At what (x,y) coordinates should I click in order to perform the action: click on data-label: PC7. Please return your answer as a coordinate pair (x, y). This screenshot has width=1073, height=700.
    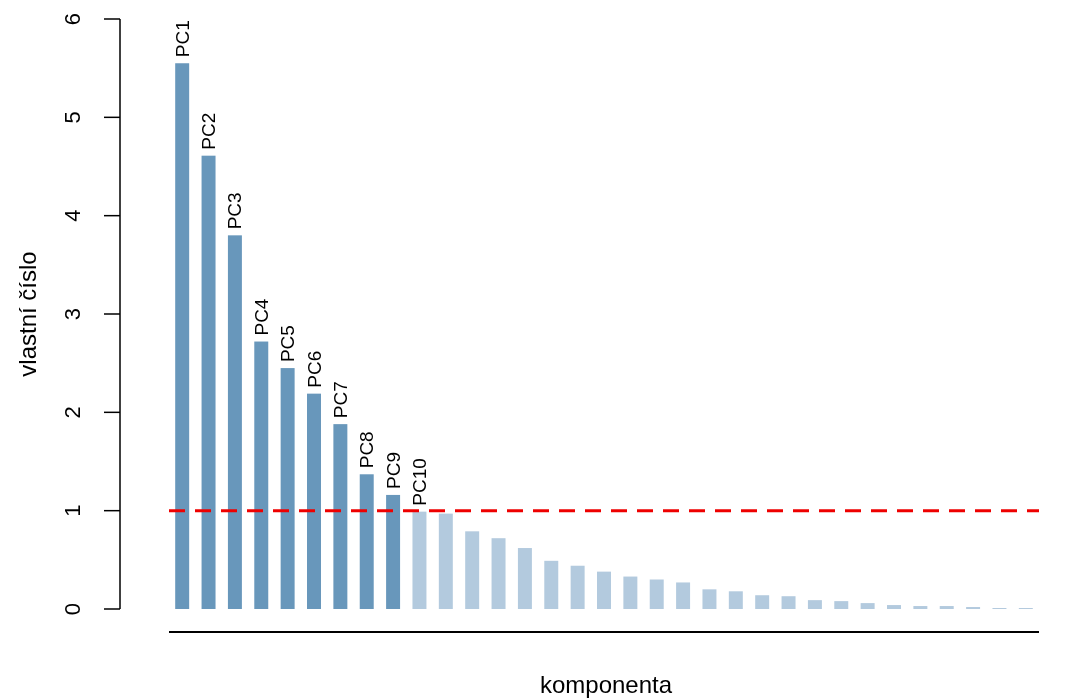
    Looking at the image, I should click on (340, 400).